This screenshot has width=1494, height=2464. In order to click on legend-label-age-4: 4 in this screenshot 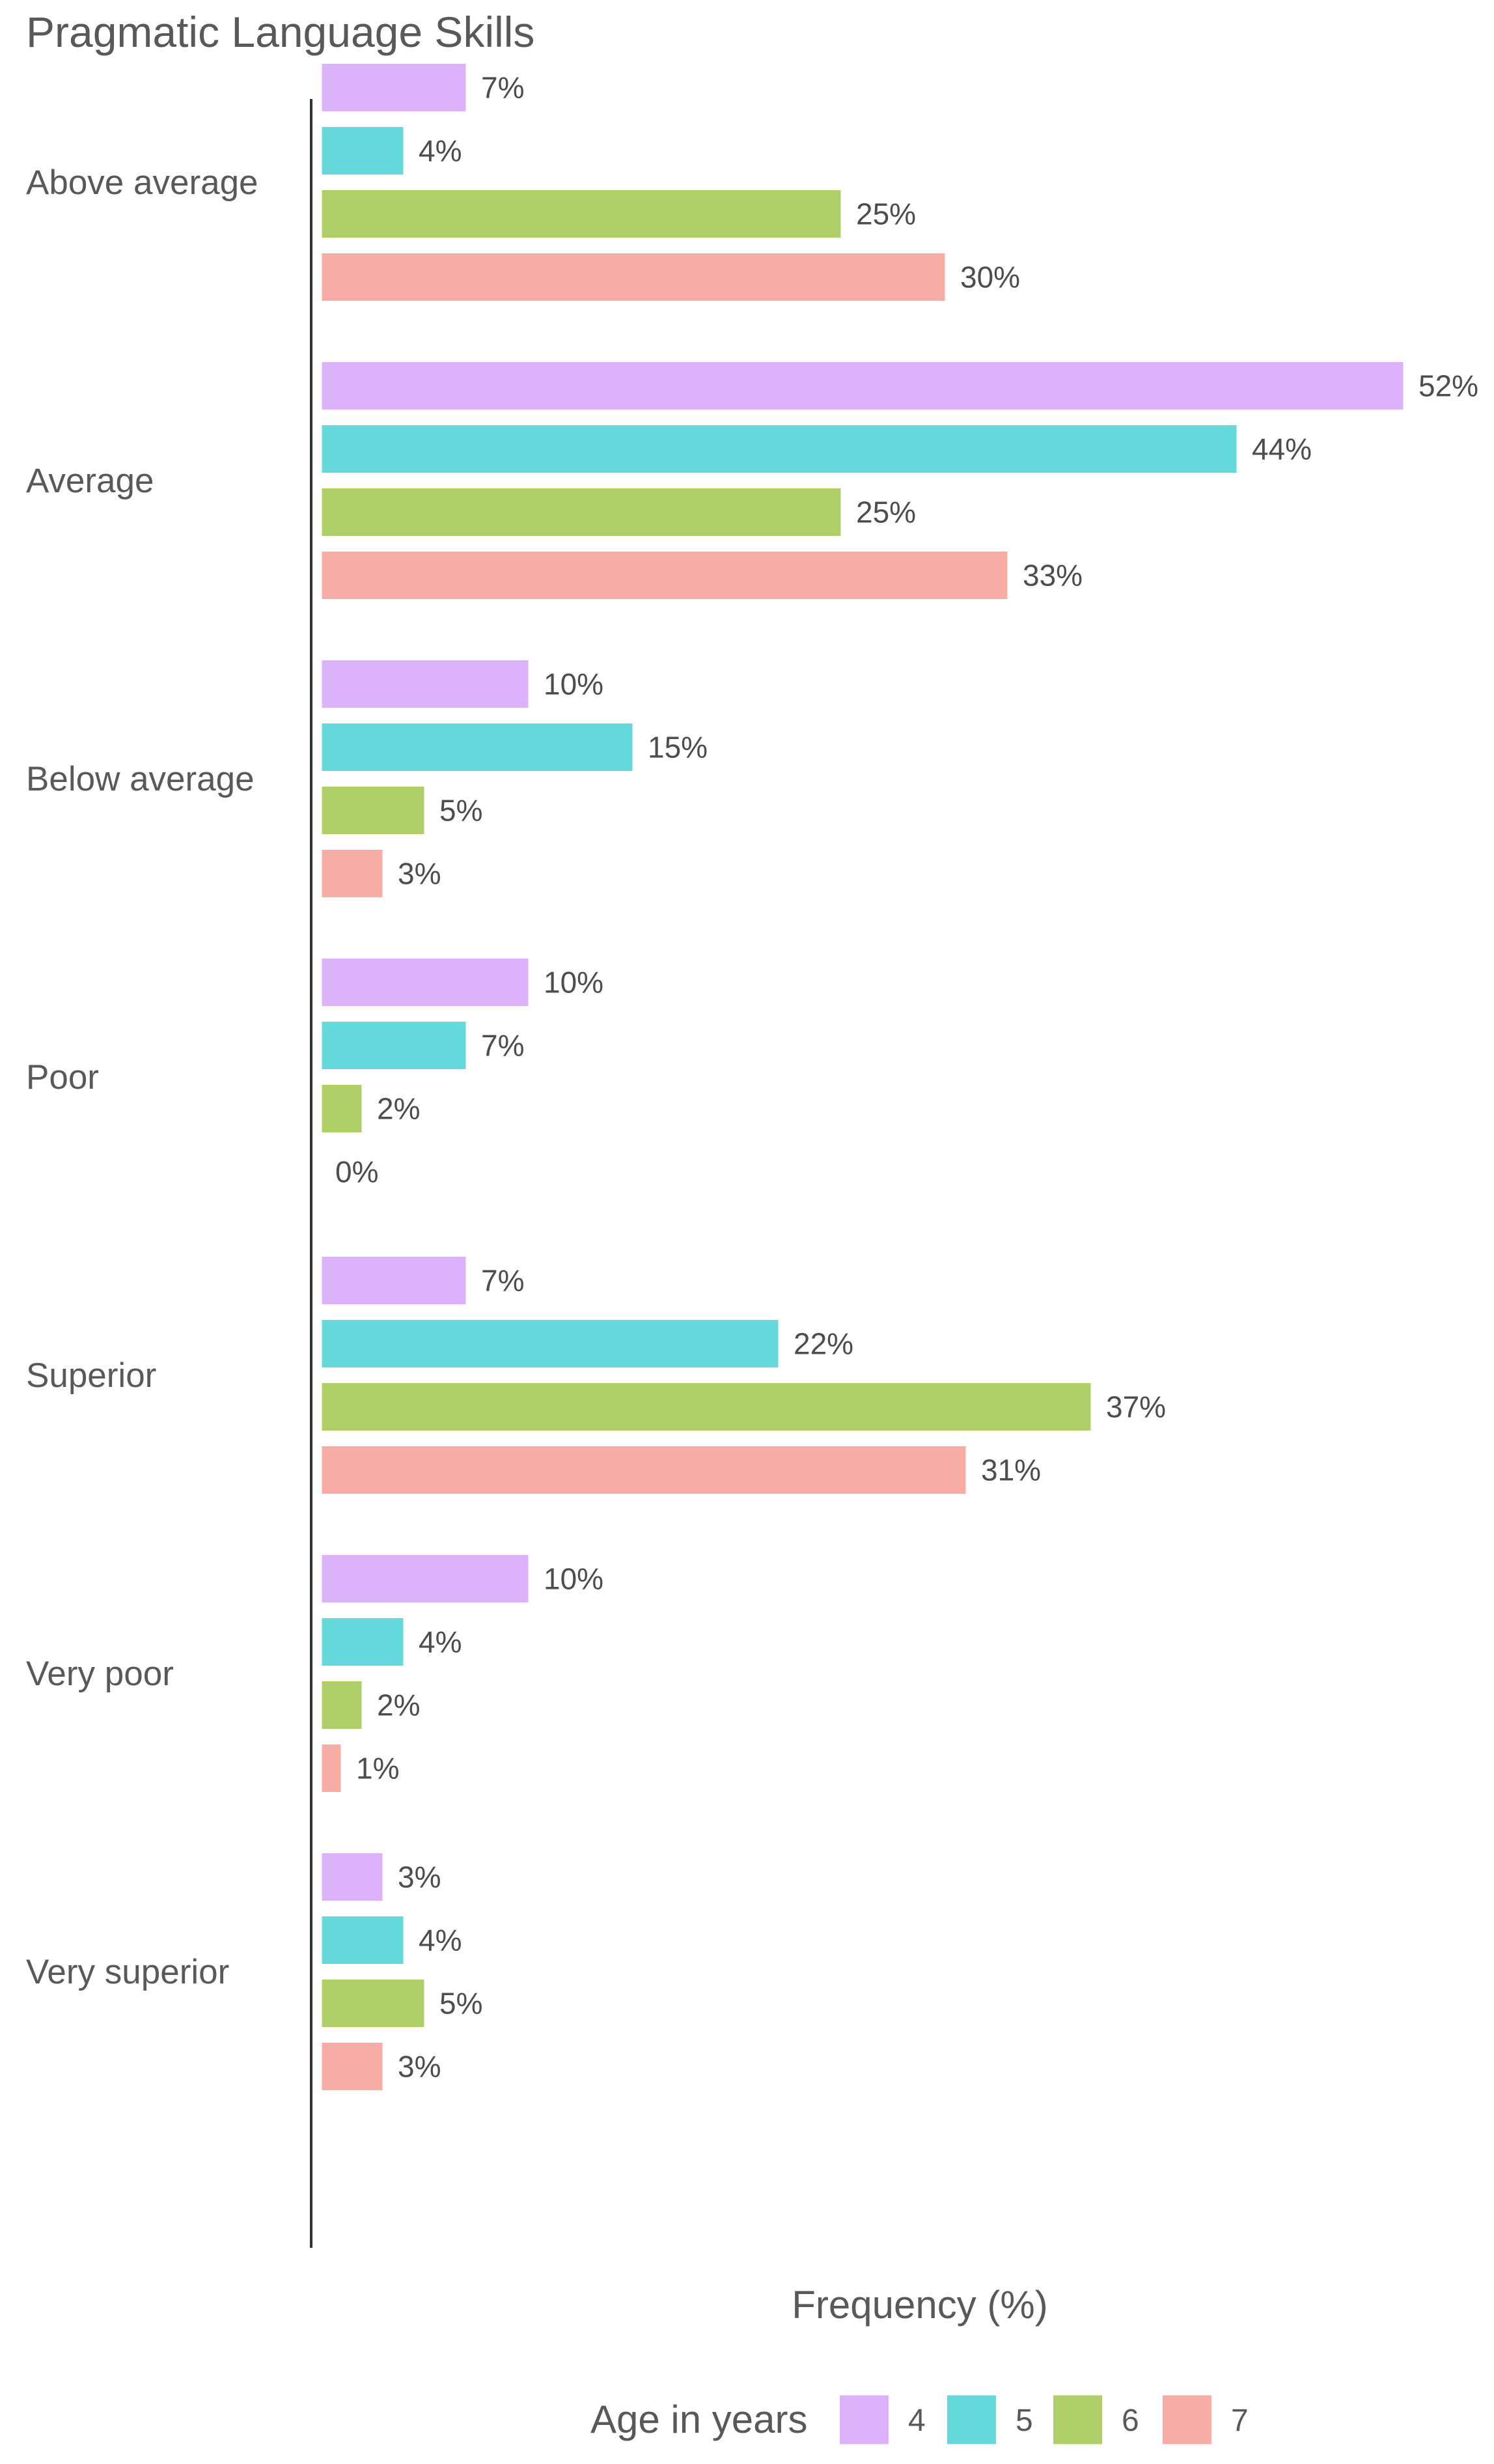, I will do `click(917, 2421)`.